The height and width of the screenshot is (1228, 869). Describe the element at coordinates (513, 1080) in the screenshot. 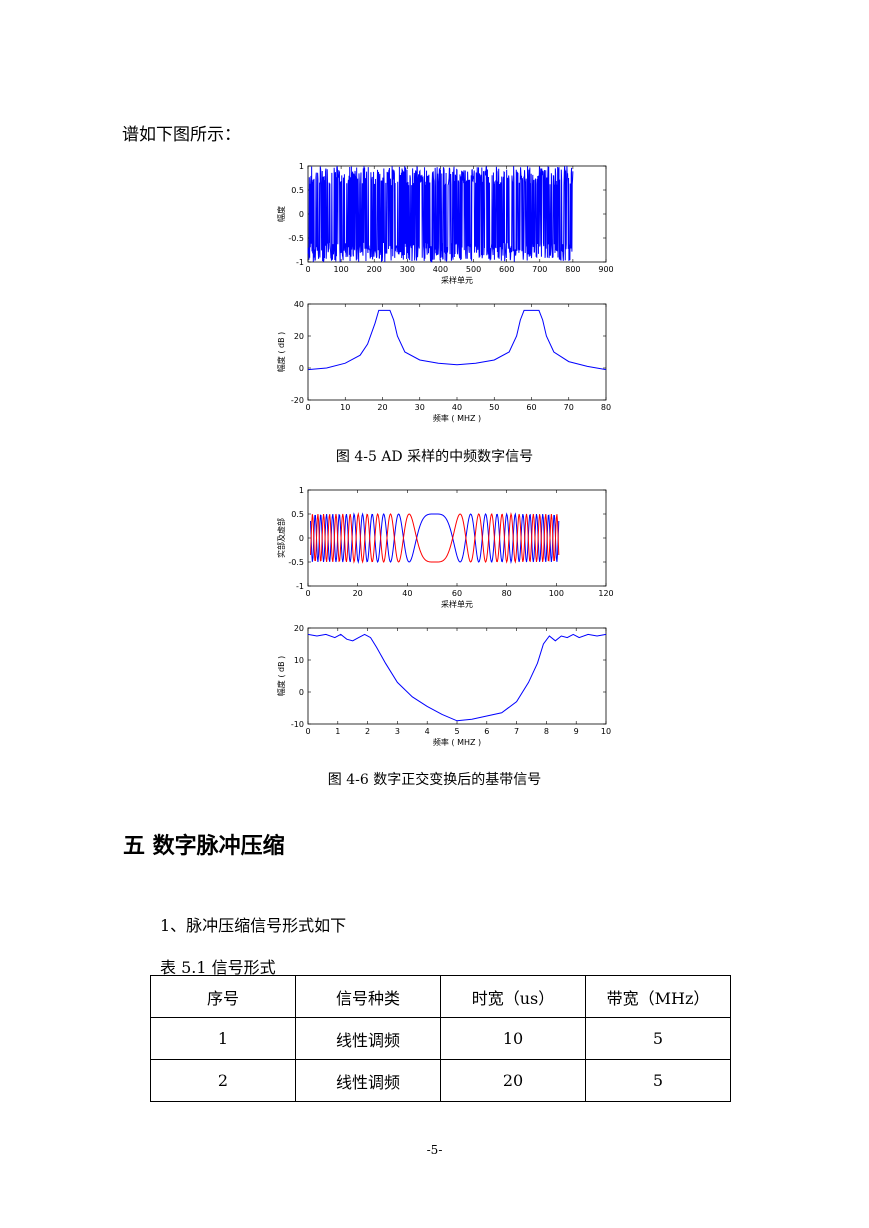

I see `table-cell: 20` at that location.